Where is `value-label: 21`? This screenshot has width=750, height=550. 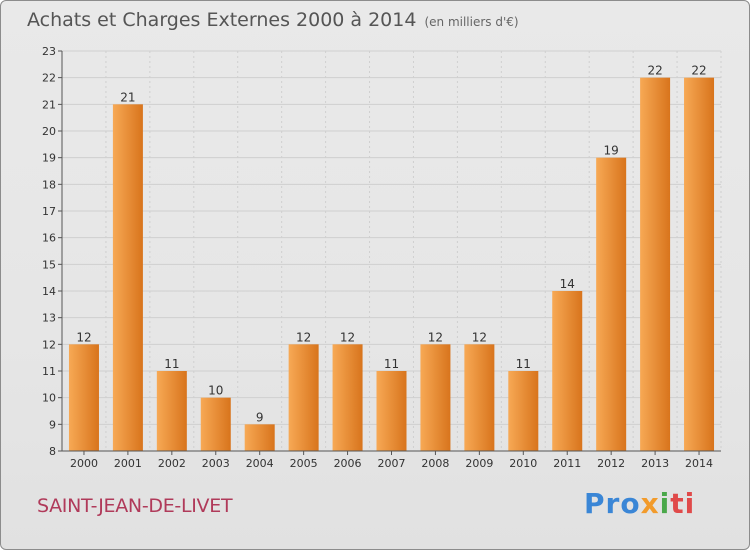
value-label: 21 is located at coordinates (127, 97).